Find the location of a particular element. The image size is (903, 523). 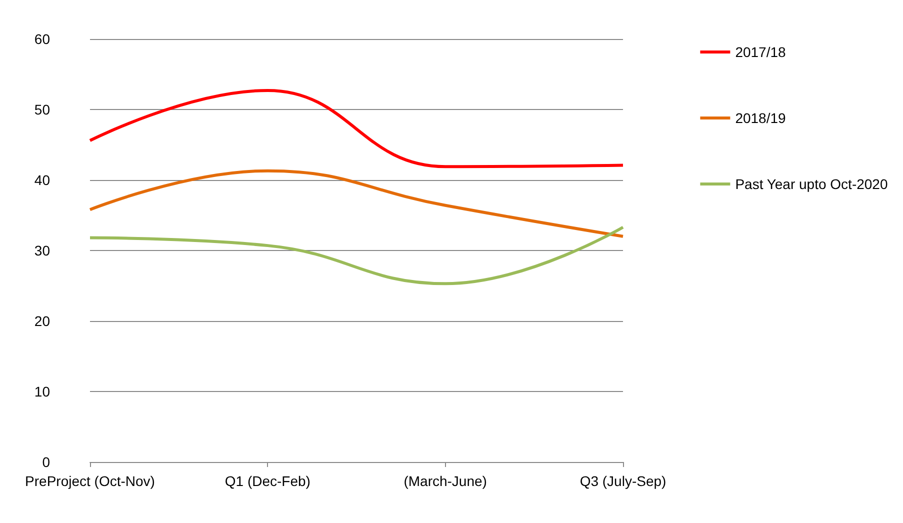

legend-label: 2018/19 is located at coordinates (760, 118).